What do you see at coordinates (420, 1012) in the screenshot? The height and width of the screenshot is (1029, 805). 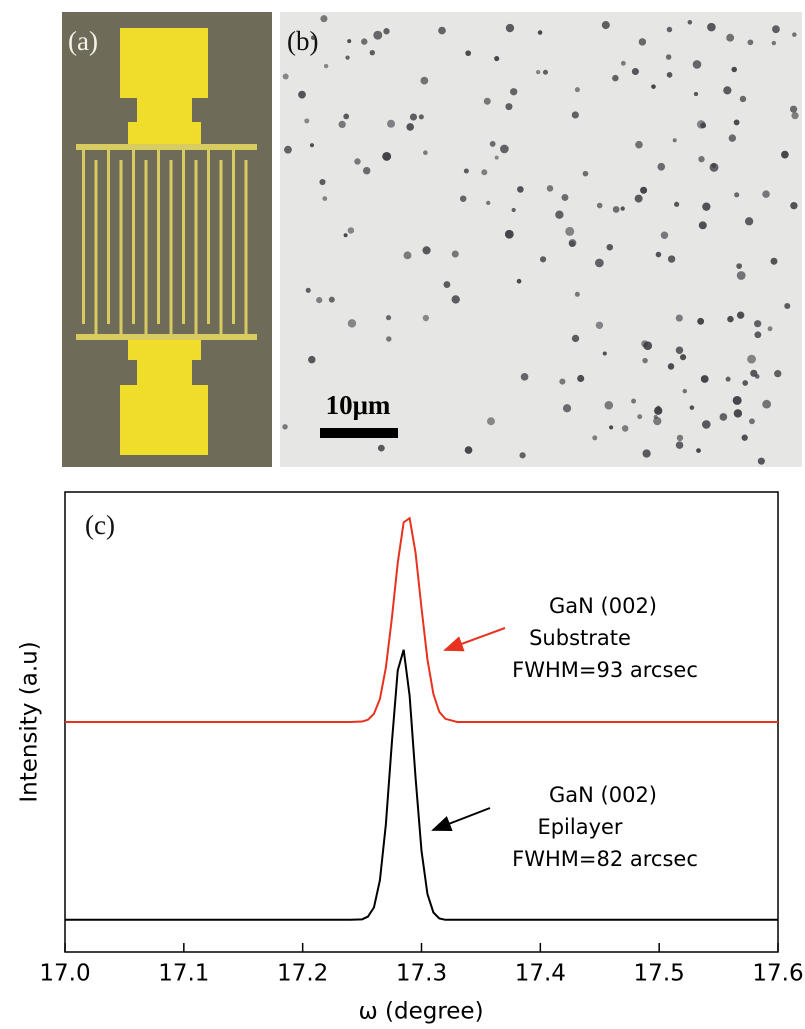 I see `x-axis-label: ω (degree)` at bounding box center [420, 1012].